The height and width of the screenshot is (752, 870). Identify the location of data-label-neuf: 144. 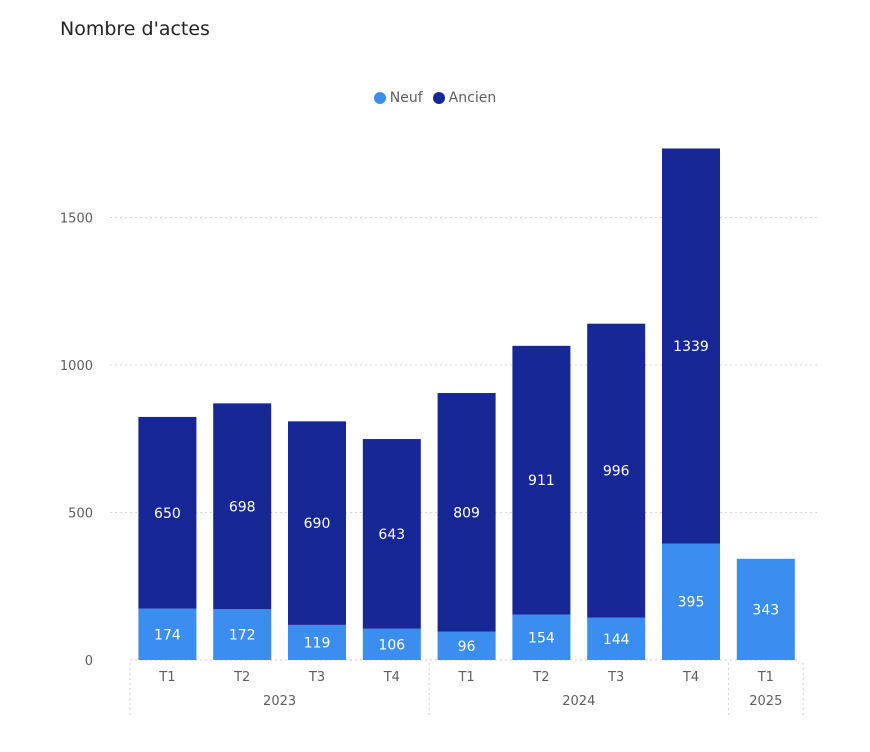
(616, 640).